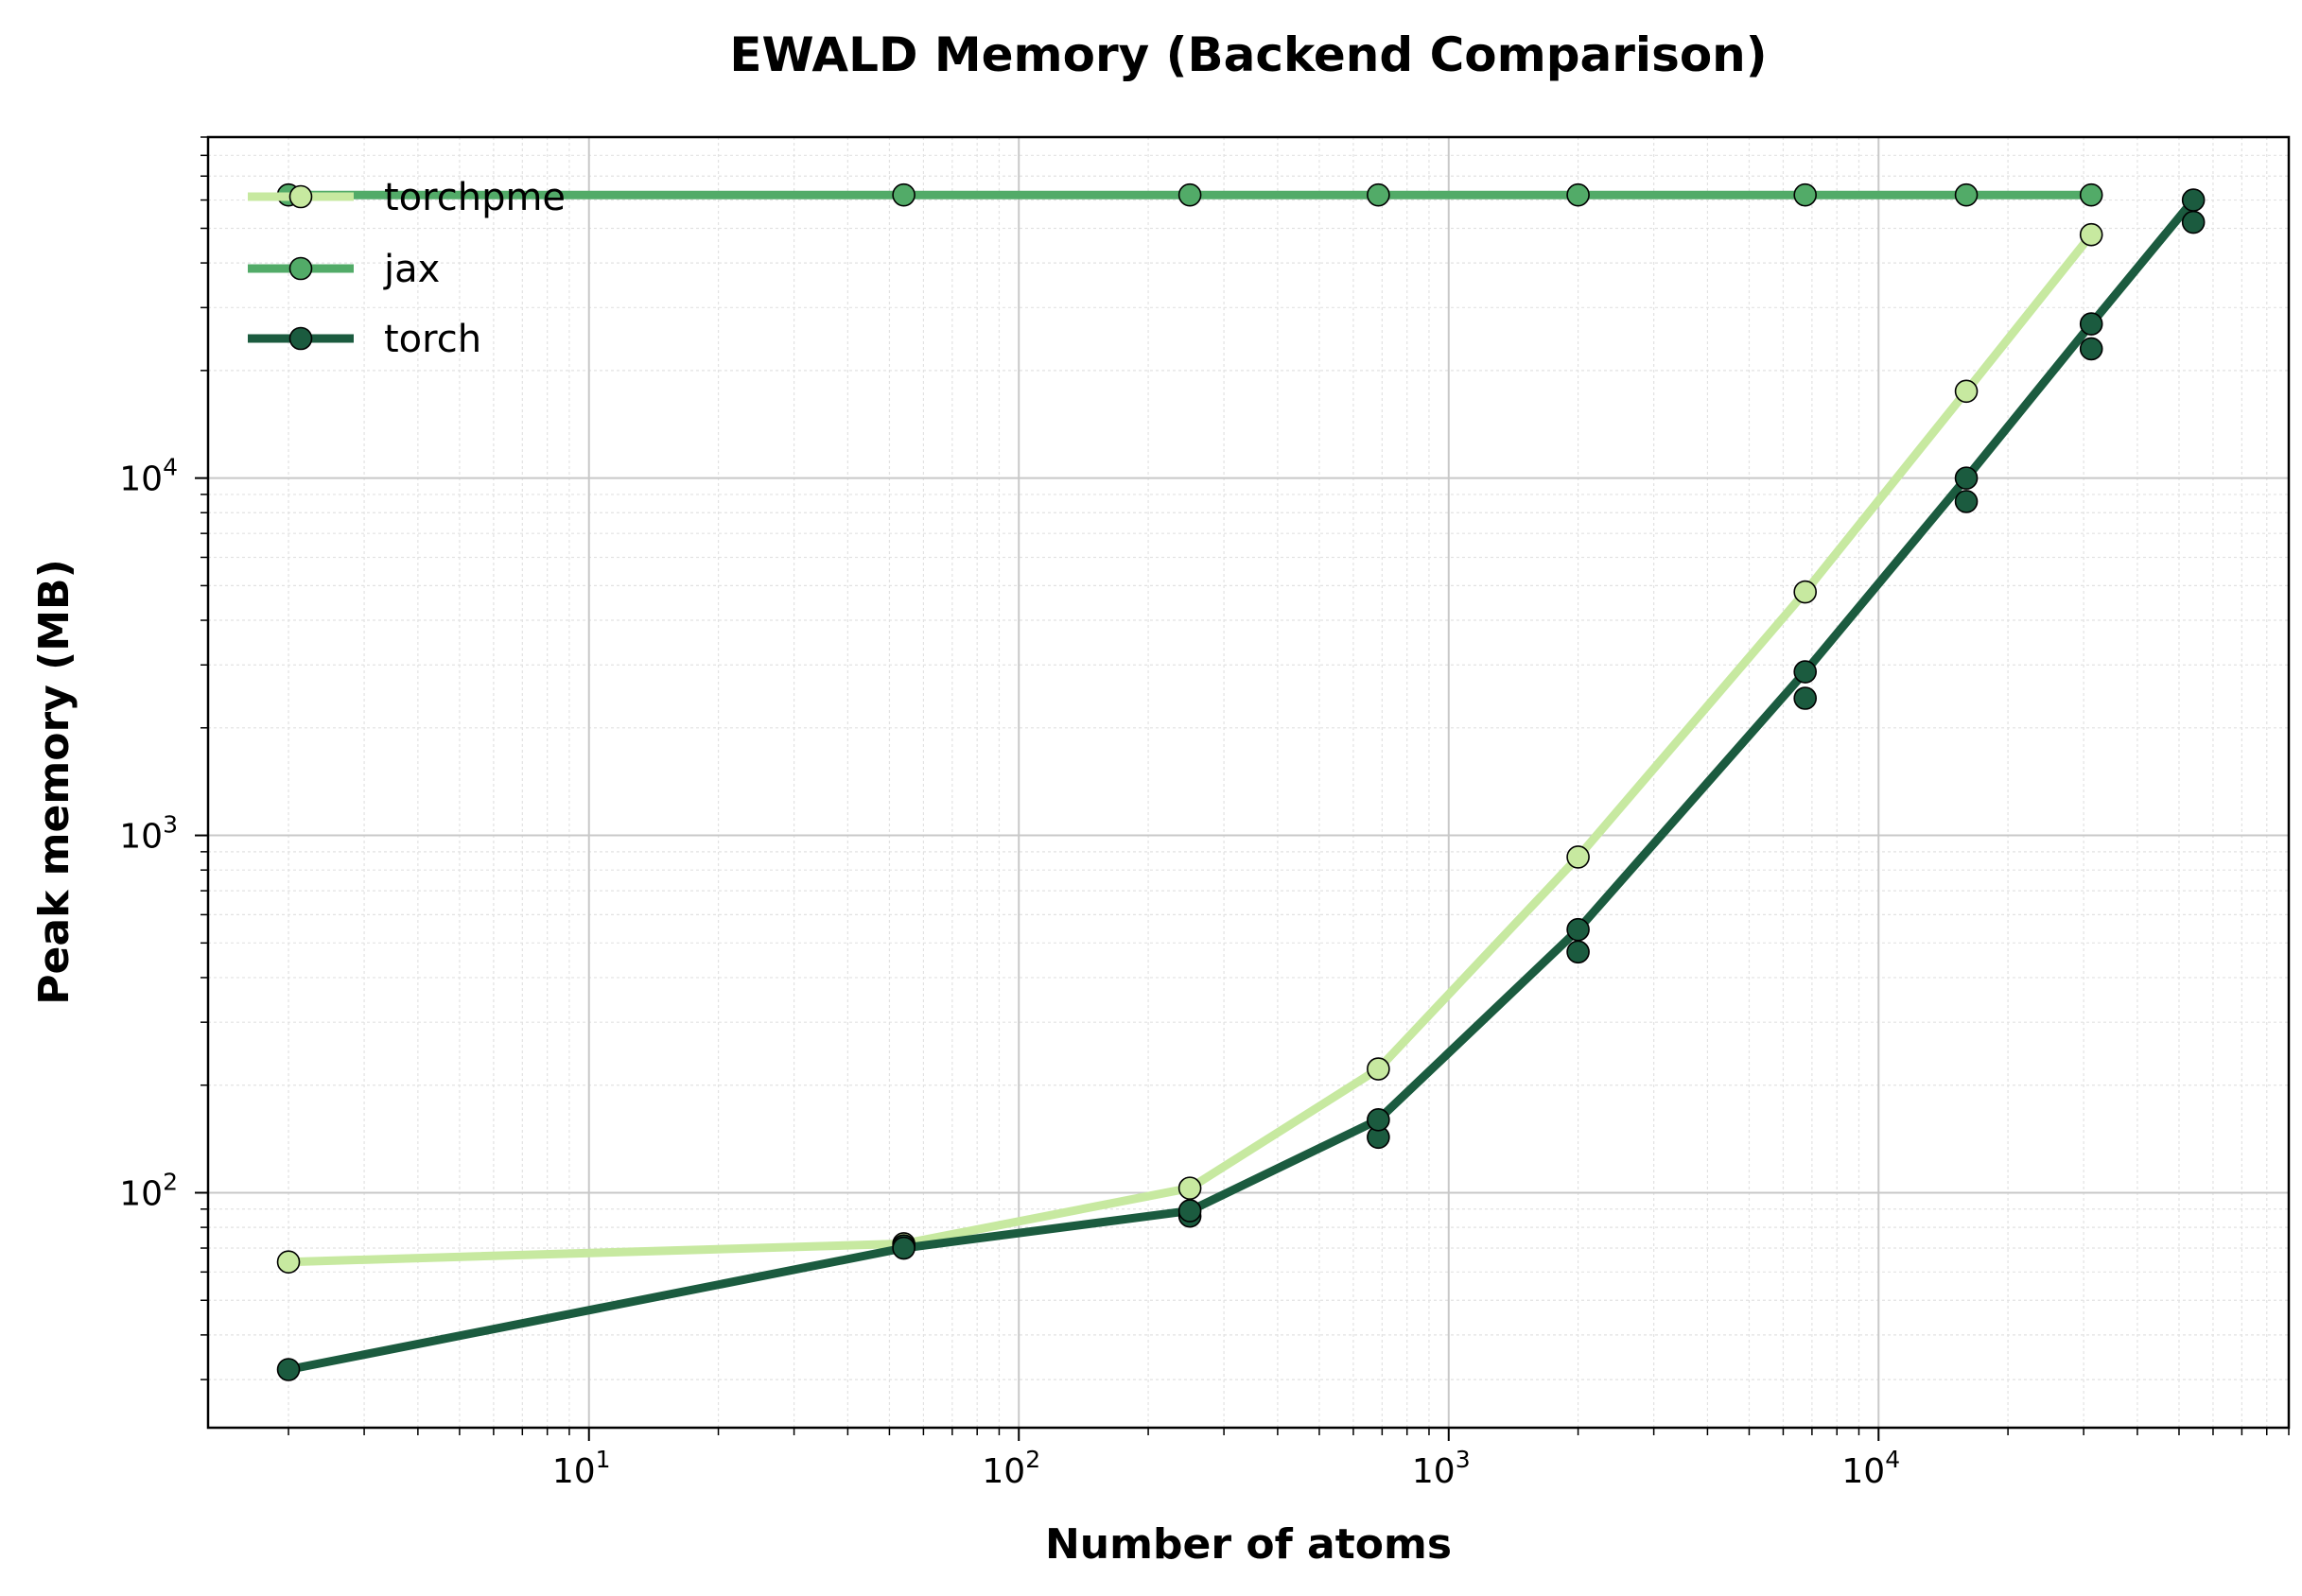 This screenshot has height=1596, width=2302. Describe the element at coordinates (432, 339) in the screenshot. I see `legend-label-torch: torch` at that location.